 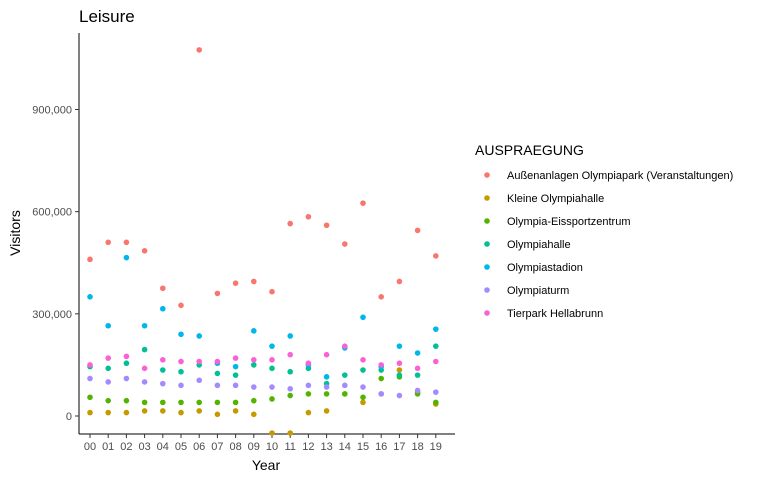 What do you see at coordinates (217, 447) in the screenshot?
I see `x-tick-label: 07` at bounding box center [217, 447].